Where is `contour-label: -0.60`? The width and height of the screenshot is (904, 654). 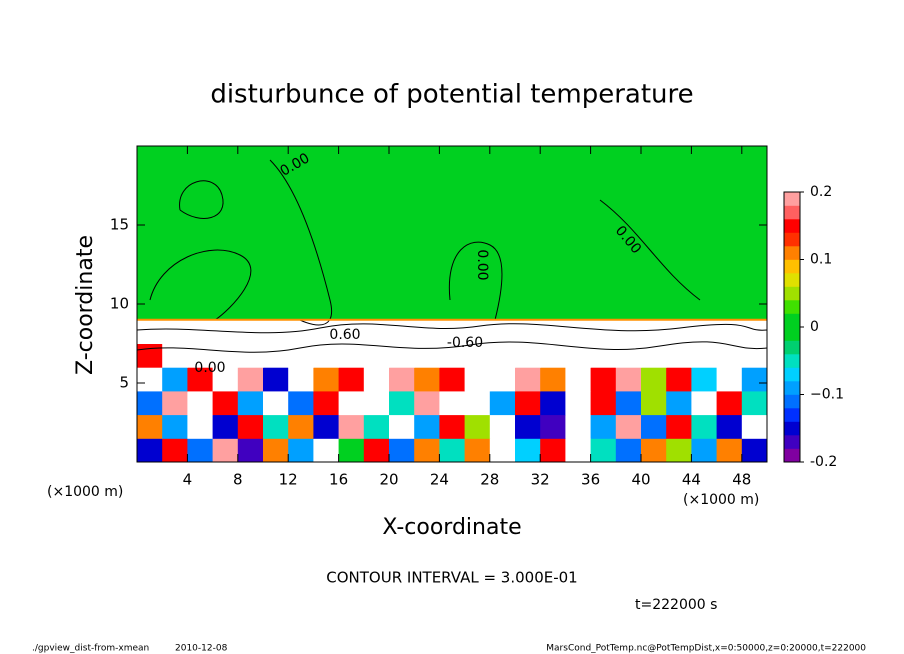 contour-label: -0.60 is located at coordinates (465, 343).